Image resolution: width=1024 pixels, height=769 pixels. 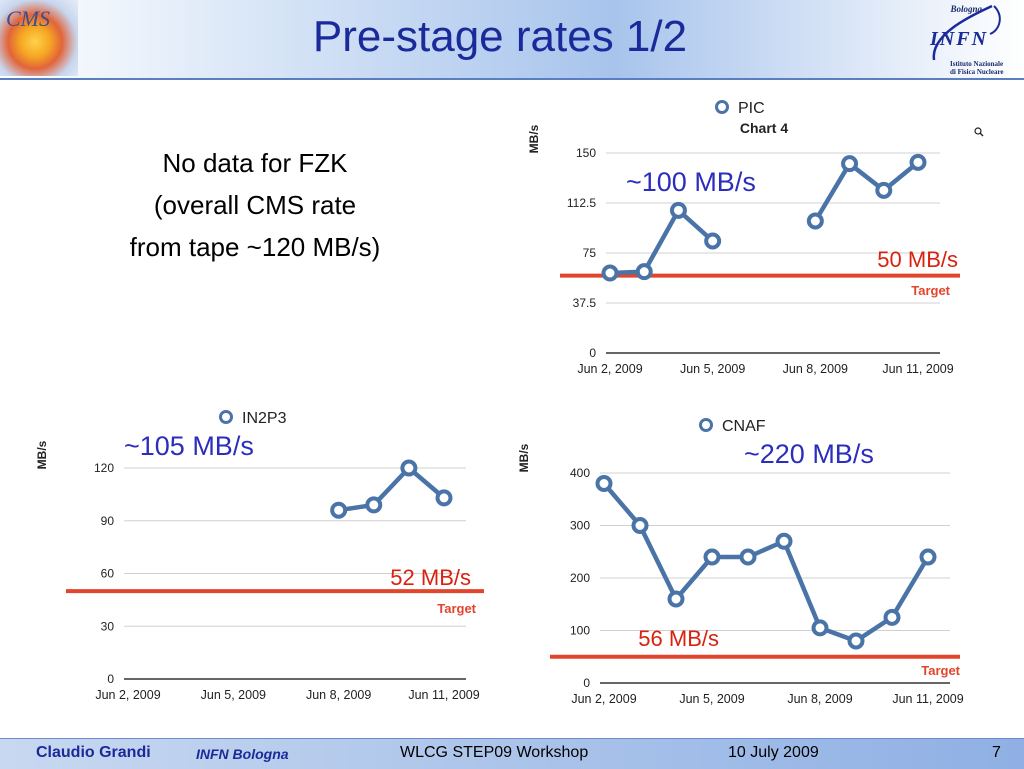 I want to click on pic-x-tick-label: Jun 2, 2009, so click(x=609, y=369).